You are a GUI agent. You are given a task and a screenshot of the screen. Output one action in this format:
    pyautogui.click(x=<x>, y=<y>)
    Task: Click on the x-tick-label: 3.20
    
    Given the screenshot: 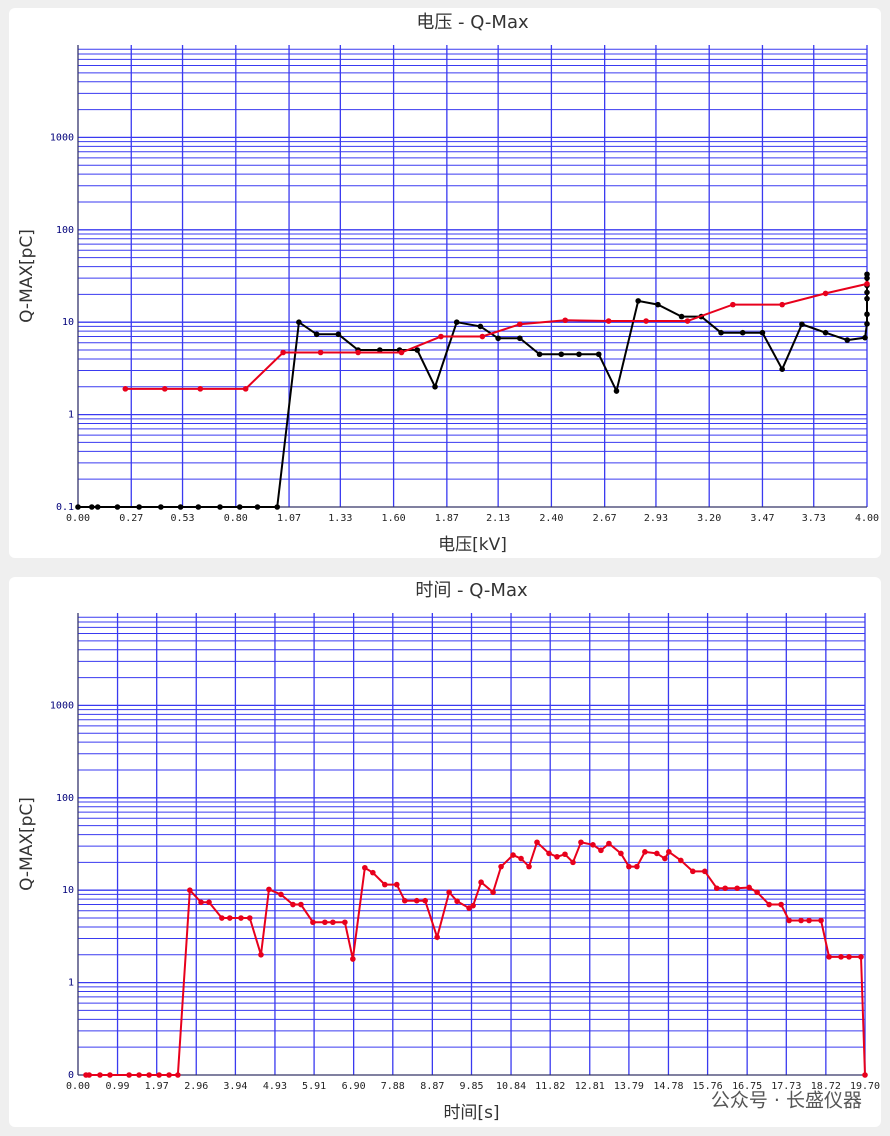 What is the action you would take?
    pyautogui.click(x=709, y=518)
    